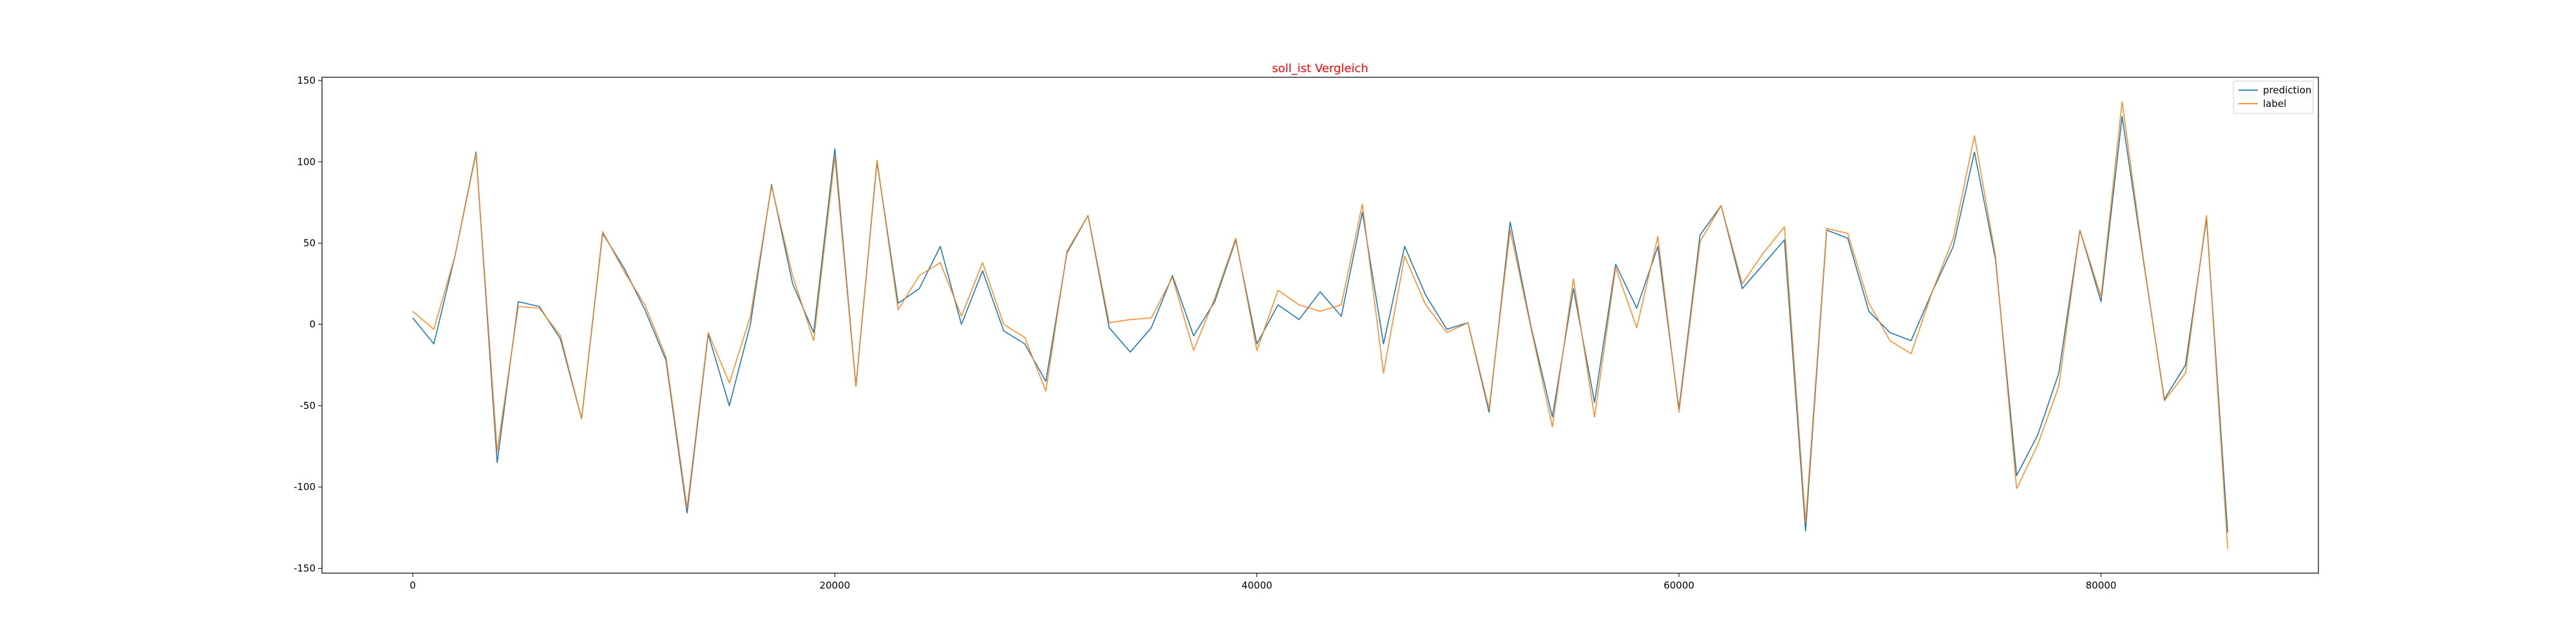 This screenshot has height=644, width=2576. What do you see at coordinates (305, 487) in the screenshot?
I see `y-tick-label: -100` at bounding box center [305, 487].